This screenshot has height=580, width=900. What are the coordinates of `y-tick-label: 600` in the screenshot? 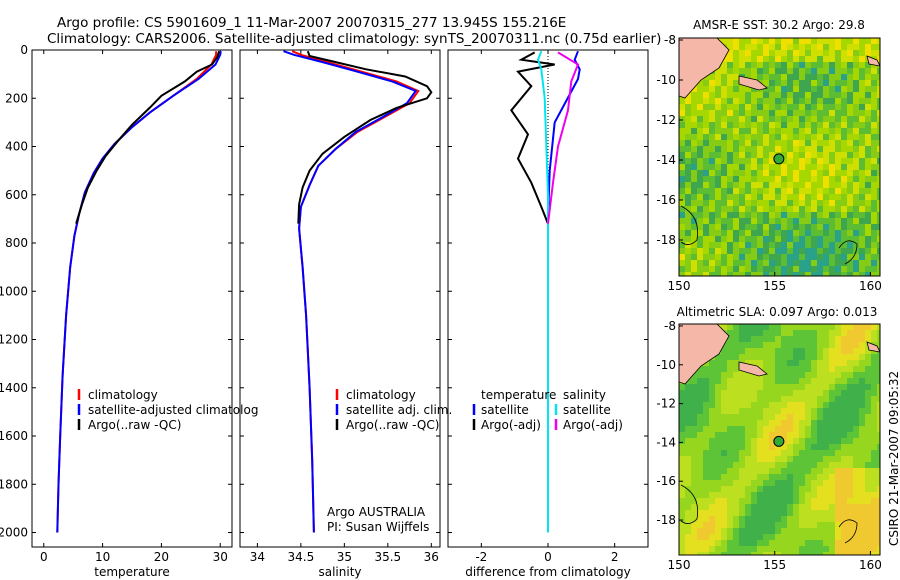 It's located at (16, 195).